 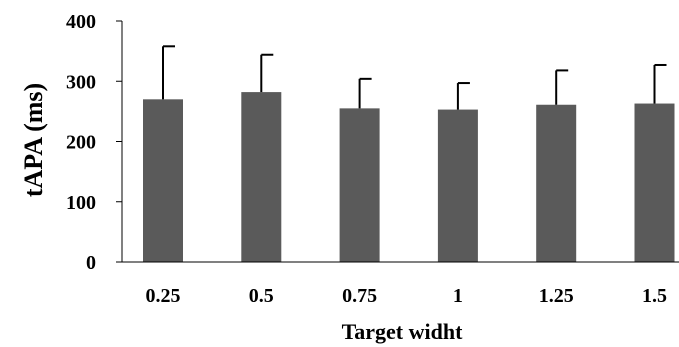 I want to click on y-axis-ticks: 0 100 200 300 400, so click(x=94, y=142).